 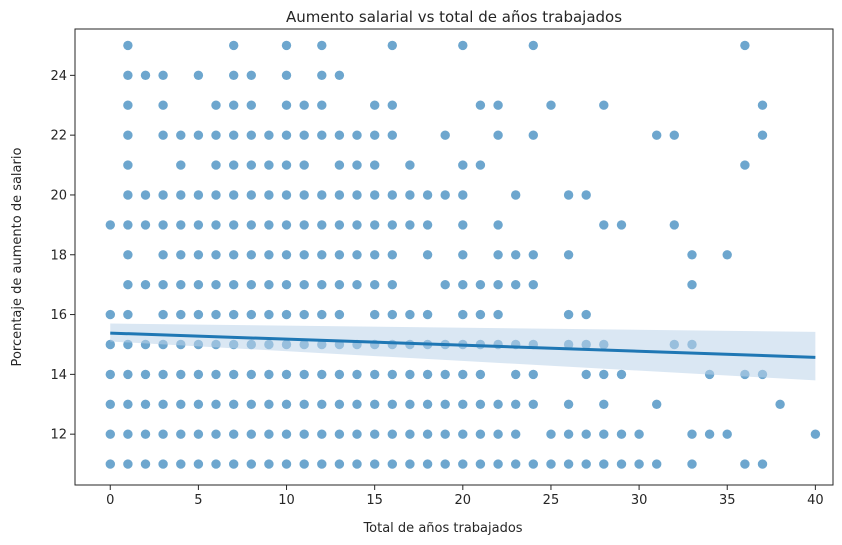 I want to click on y-tick-label: 20, so click(x=58, y=195).